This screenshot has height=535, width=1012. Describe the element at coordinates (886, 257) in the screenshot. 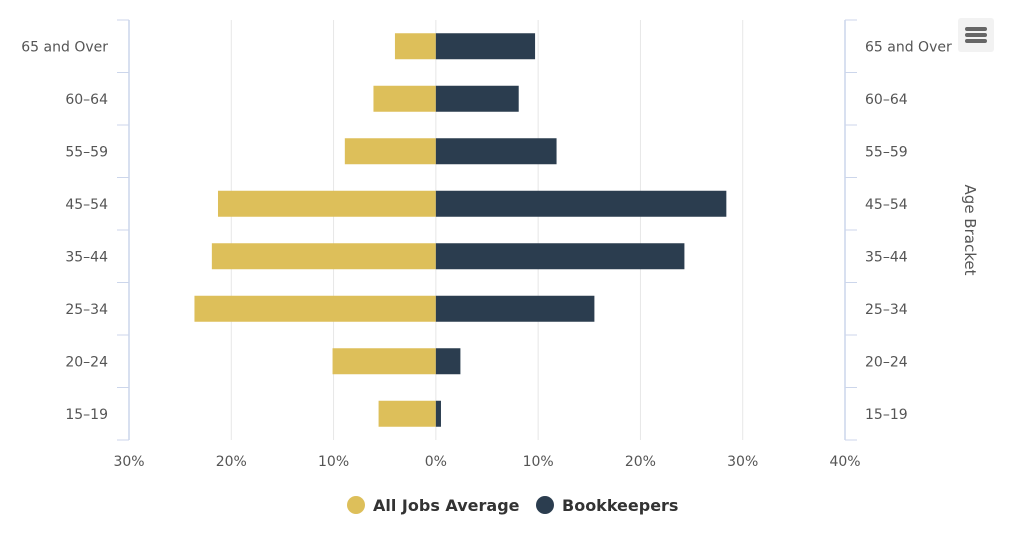

I see `right-category-label: 35–44` at that location.